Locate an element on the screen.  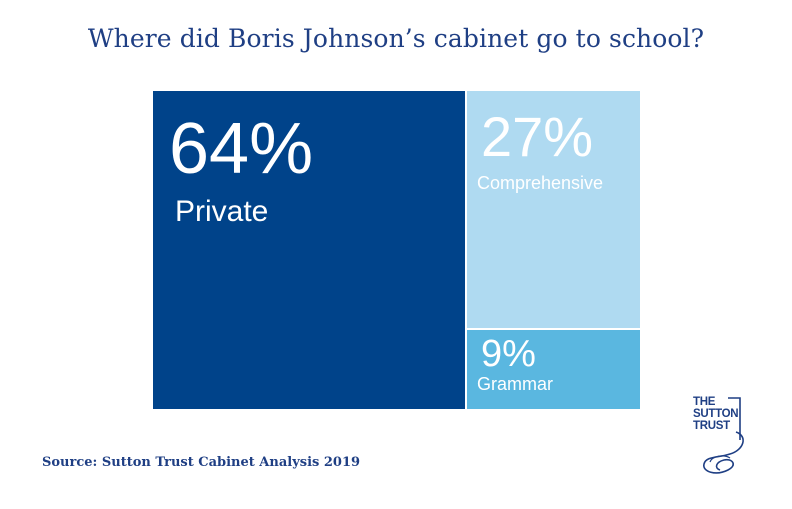
logo-line-the: THE is located at coordinates (704, 402).